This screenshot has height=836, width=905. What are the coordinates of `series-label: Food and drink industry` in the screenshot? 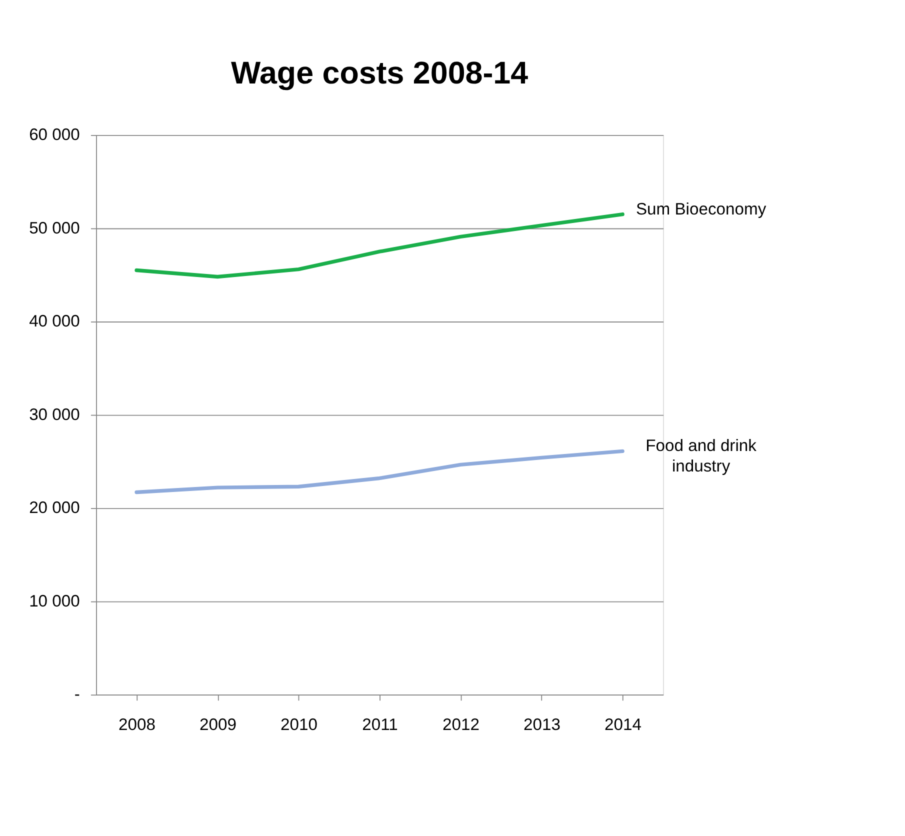 It's located at (702, 456).